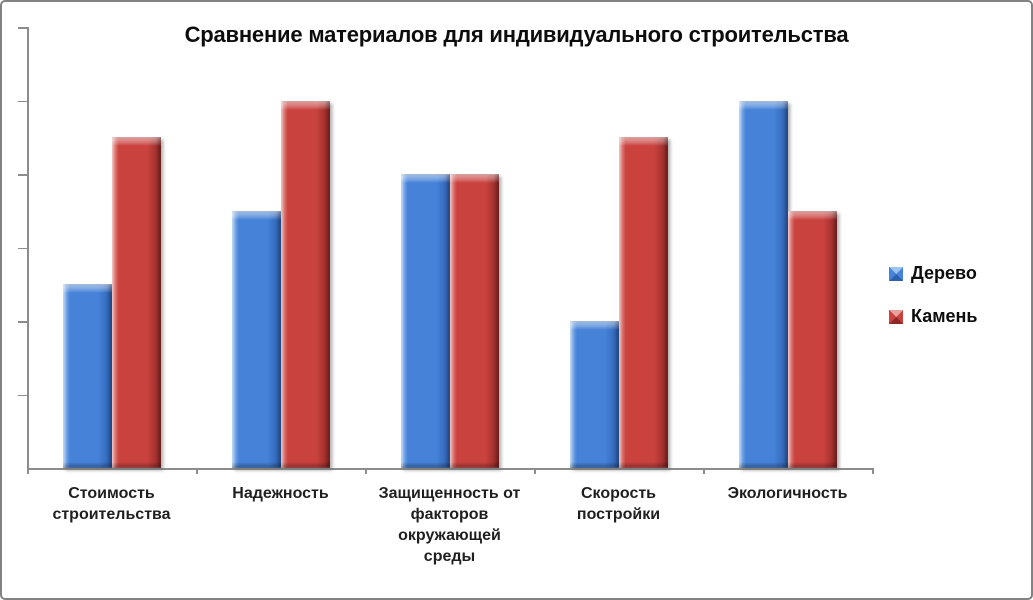  I want to click on category-label-line: Скорость, so click(618, 493).